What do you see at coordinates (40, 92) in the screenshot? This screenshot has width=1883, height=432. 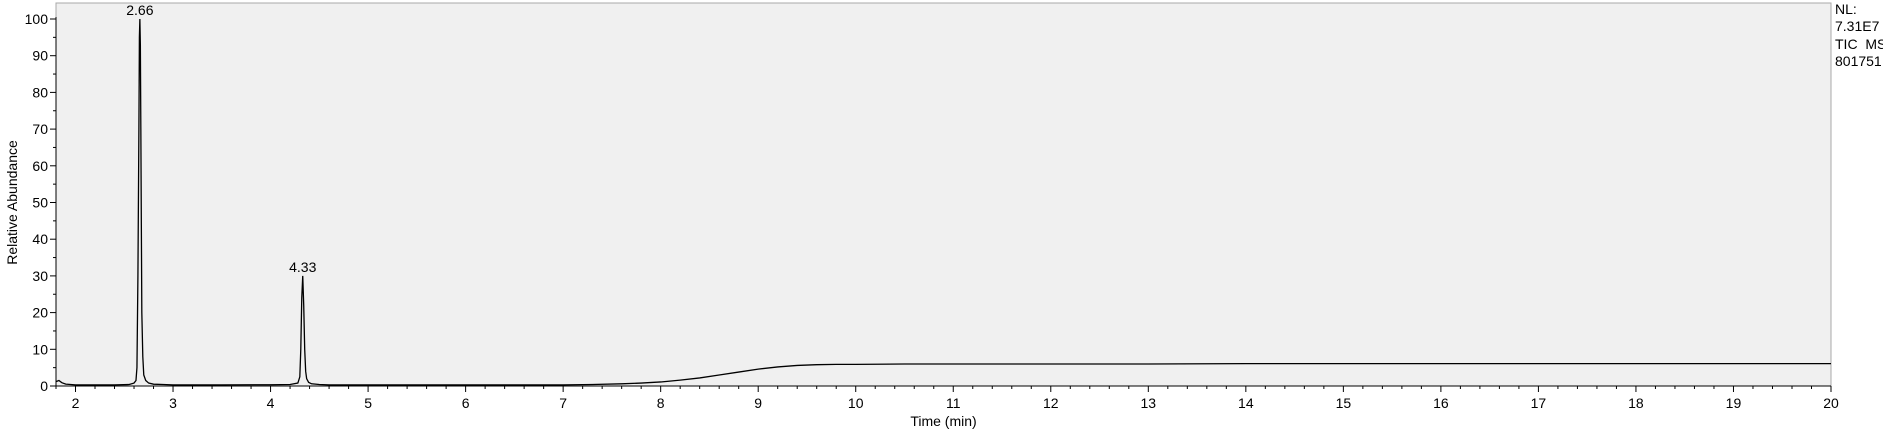 I see `y-tick-label: 80` at bounding box center [40, 92].